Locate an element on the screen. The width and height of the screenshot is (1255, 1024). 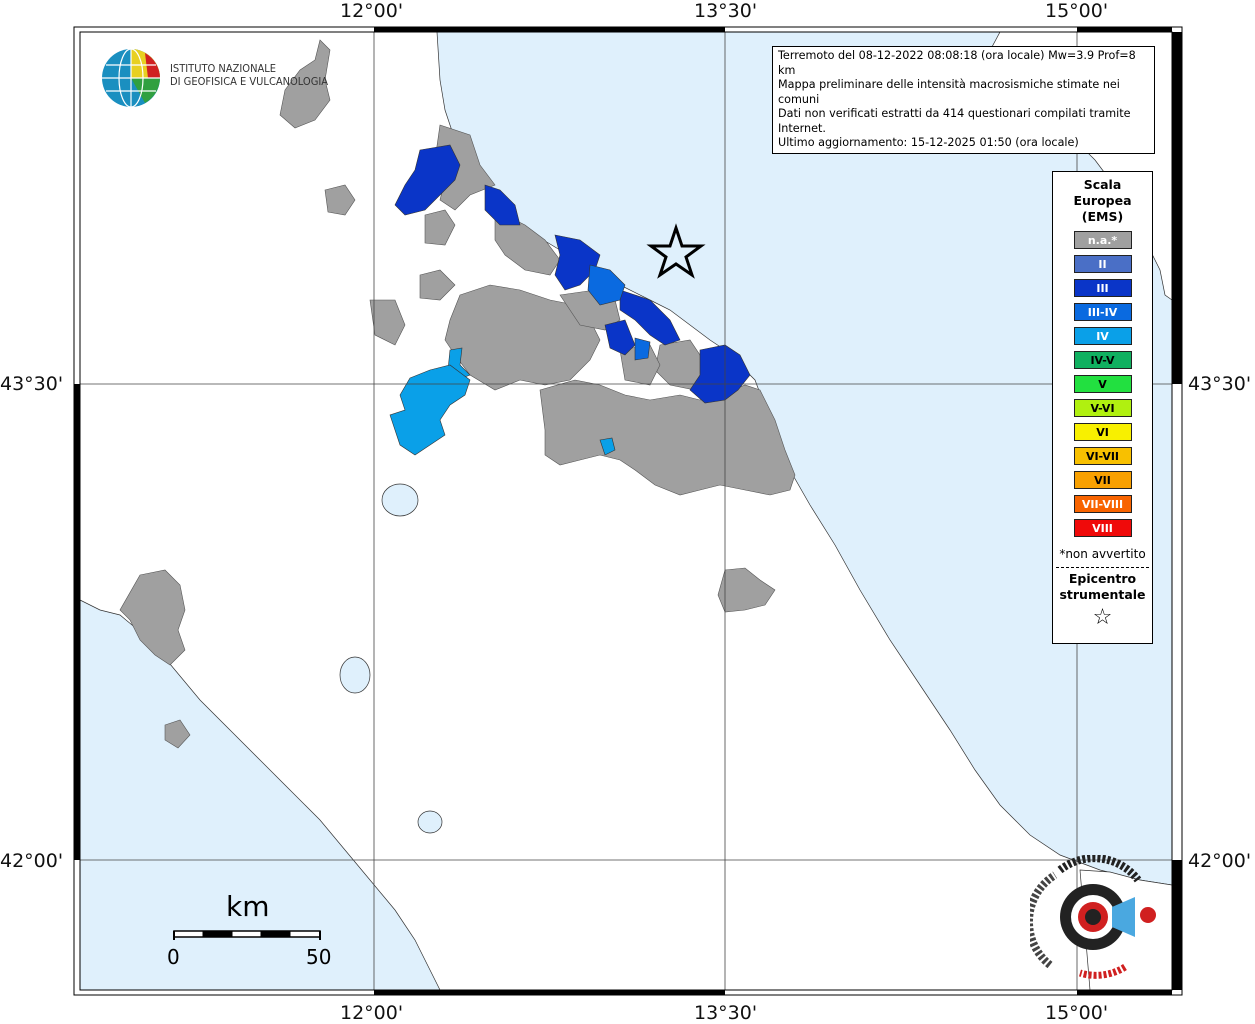
legend-item: V is located at coordinates (1102, 384).